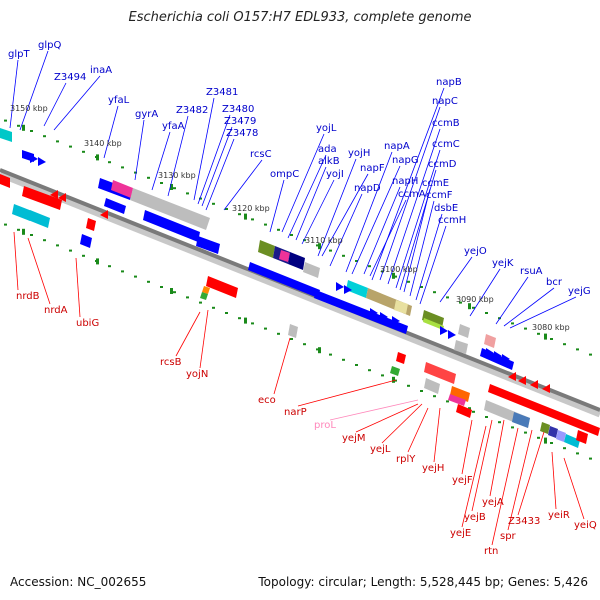  I want to click on gene-label: inaA, so click(101, 70).